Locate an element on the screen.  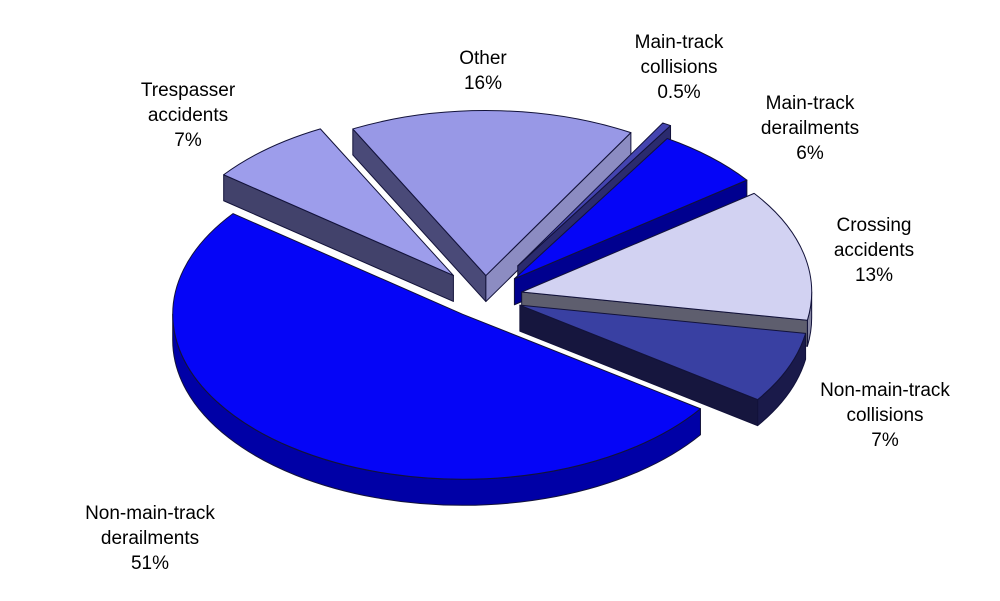
slice-label-main-track-derailments: Main-track derailments 6% is located at coordinates (810, 128).